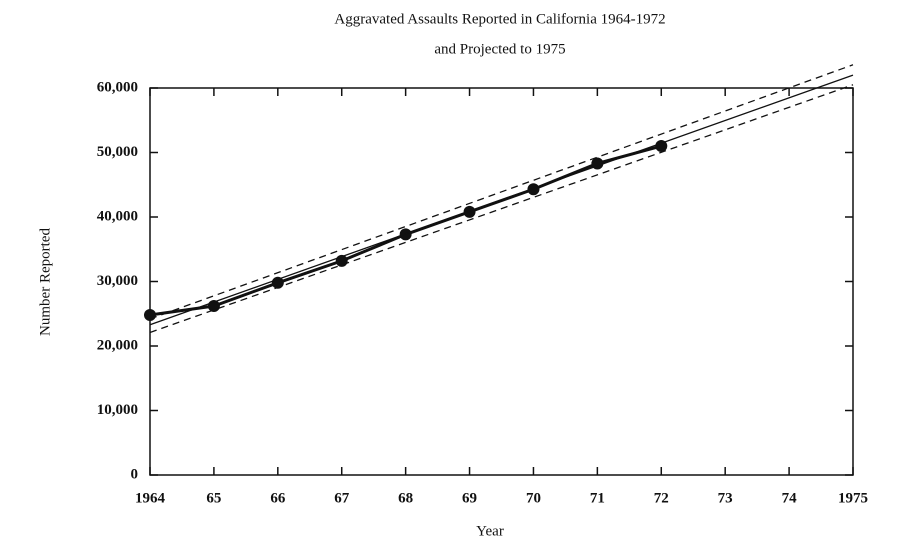 The height and width of the screenshot is (543, 911). What do you see at coordinates (150, 498) in the screenshot?
I see `x-tick-label: 1964` at bounding box center [150, 498].